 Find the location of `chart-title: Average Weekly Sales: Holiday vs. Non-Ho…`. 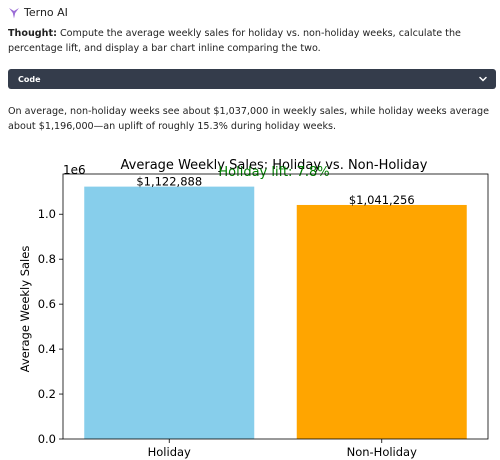

chart-title: Average Weekly Sales: Holiday vs. Non-Ho… is located at coordinates (274, 165).